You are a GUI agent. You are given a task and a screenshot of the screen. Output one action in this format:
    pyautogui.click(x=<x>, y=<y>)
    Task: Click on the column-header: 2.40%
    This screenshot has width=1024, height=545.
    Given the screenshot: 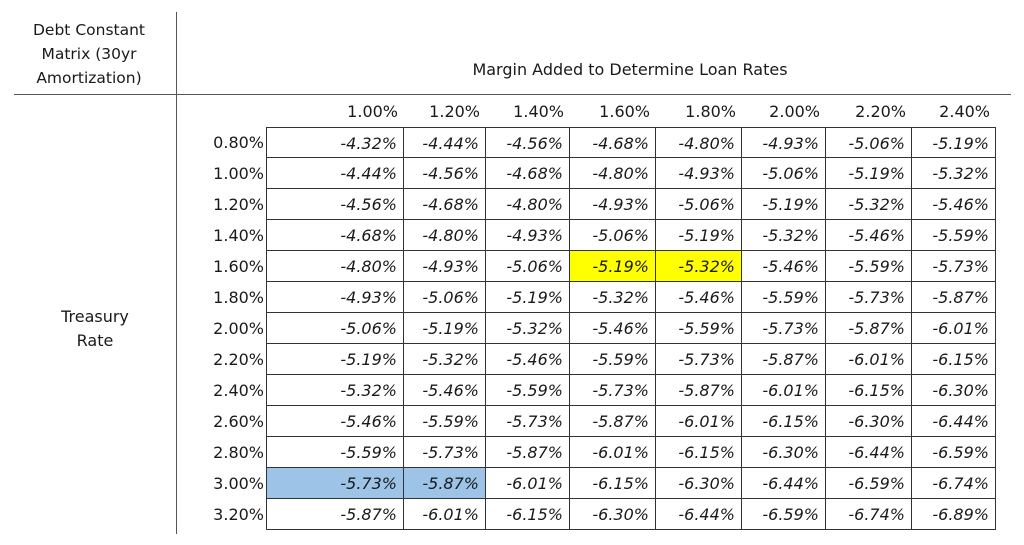 What is the action you would take?
    pyautogui.click(x=964, y=111)
    